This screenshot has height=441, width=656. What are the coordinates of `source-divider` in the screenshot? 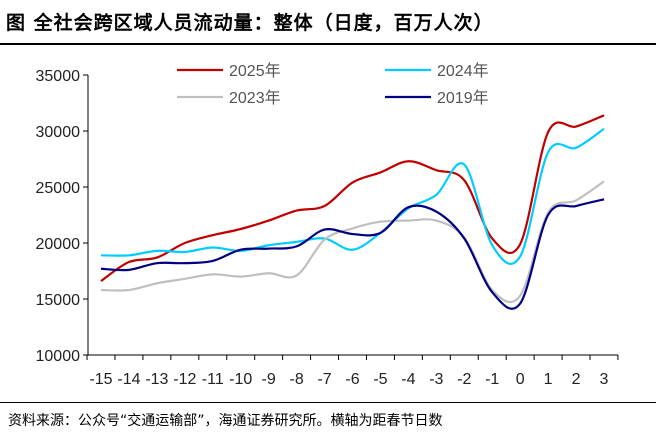 It's located at (328, 402).